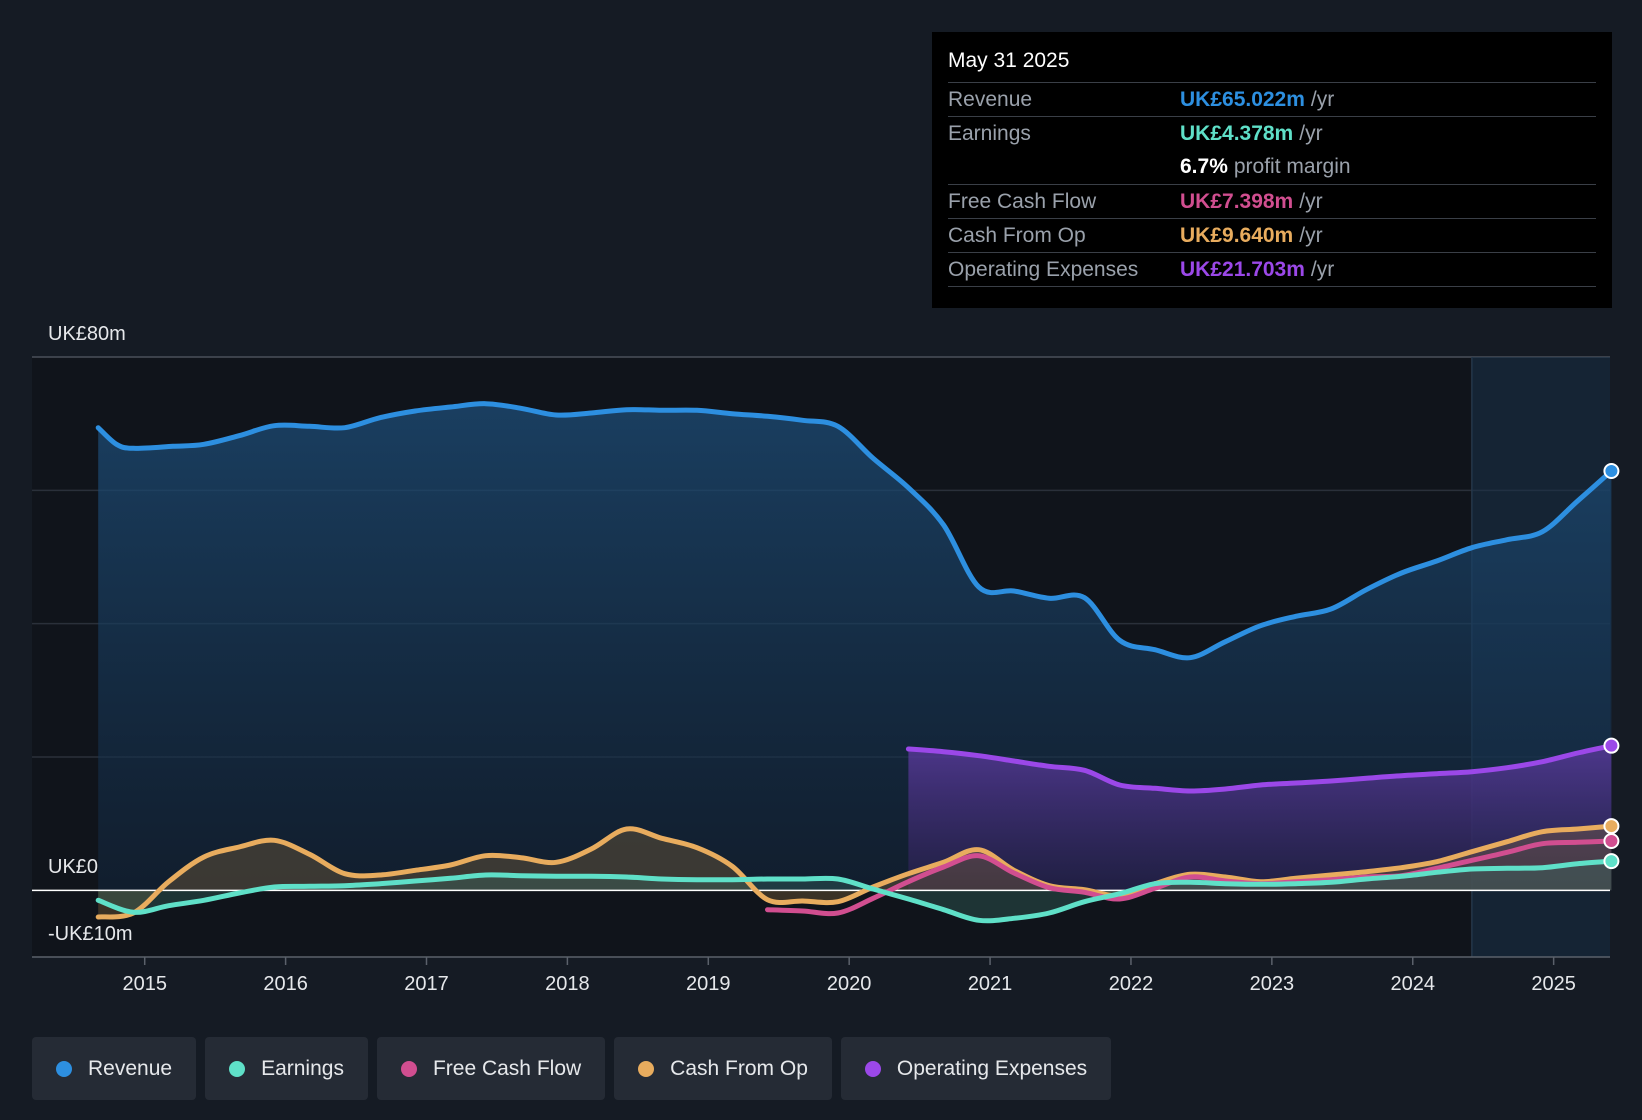 This screenshot has height=1120, width=1642. I want to click on earnings-dot-icon, so click(237, 1068).